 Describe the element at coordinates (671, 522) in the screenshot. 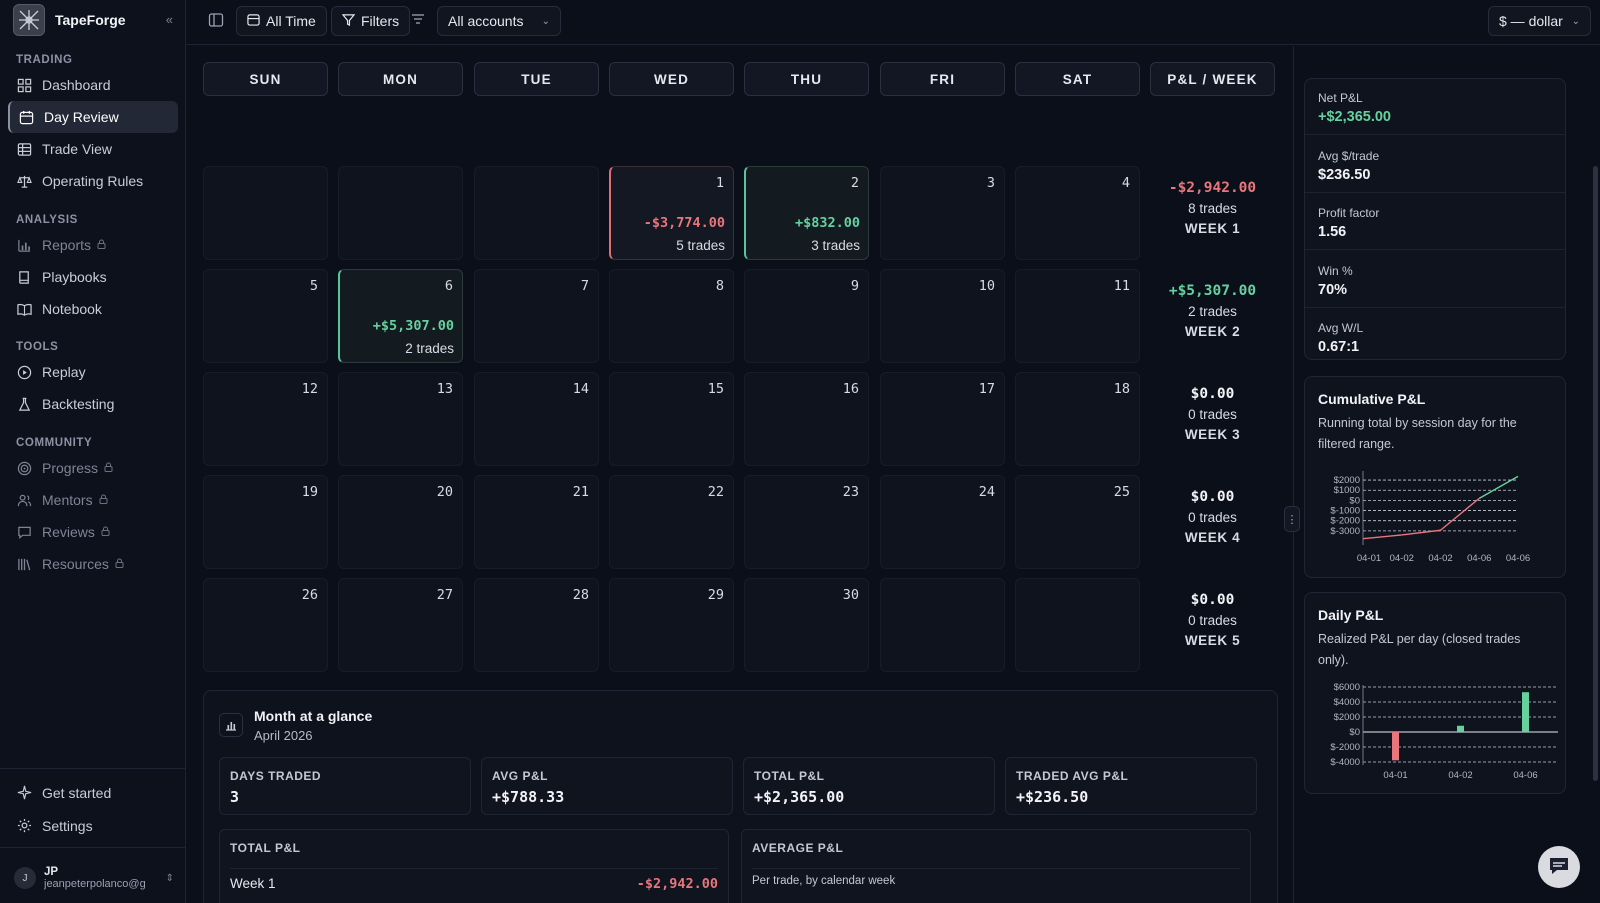

I see `day-cell-22: 22` at that location.